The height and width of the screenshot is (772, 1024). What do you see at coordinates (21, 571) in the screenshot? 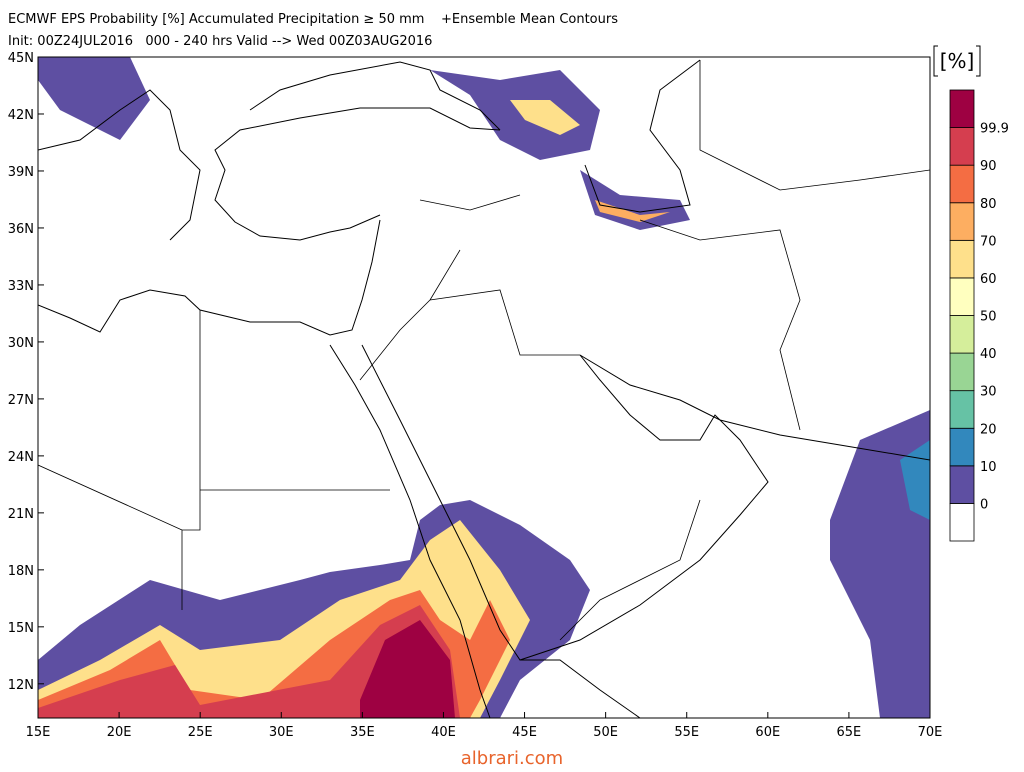
I see `lat-tick-label: 18N` at bounding box center [21, 571].